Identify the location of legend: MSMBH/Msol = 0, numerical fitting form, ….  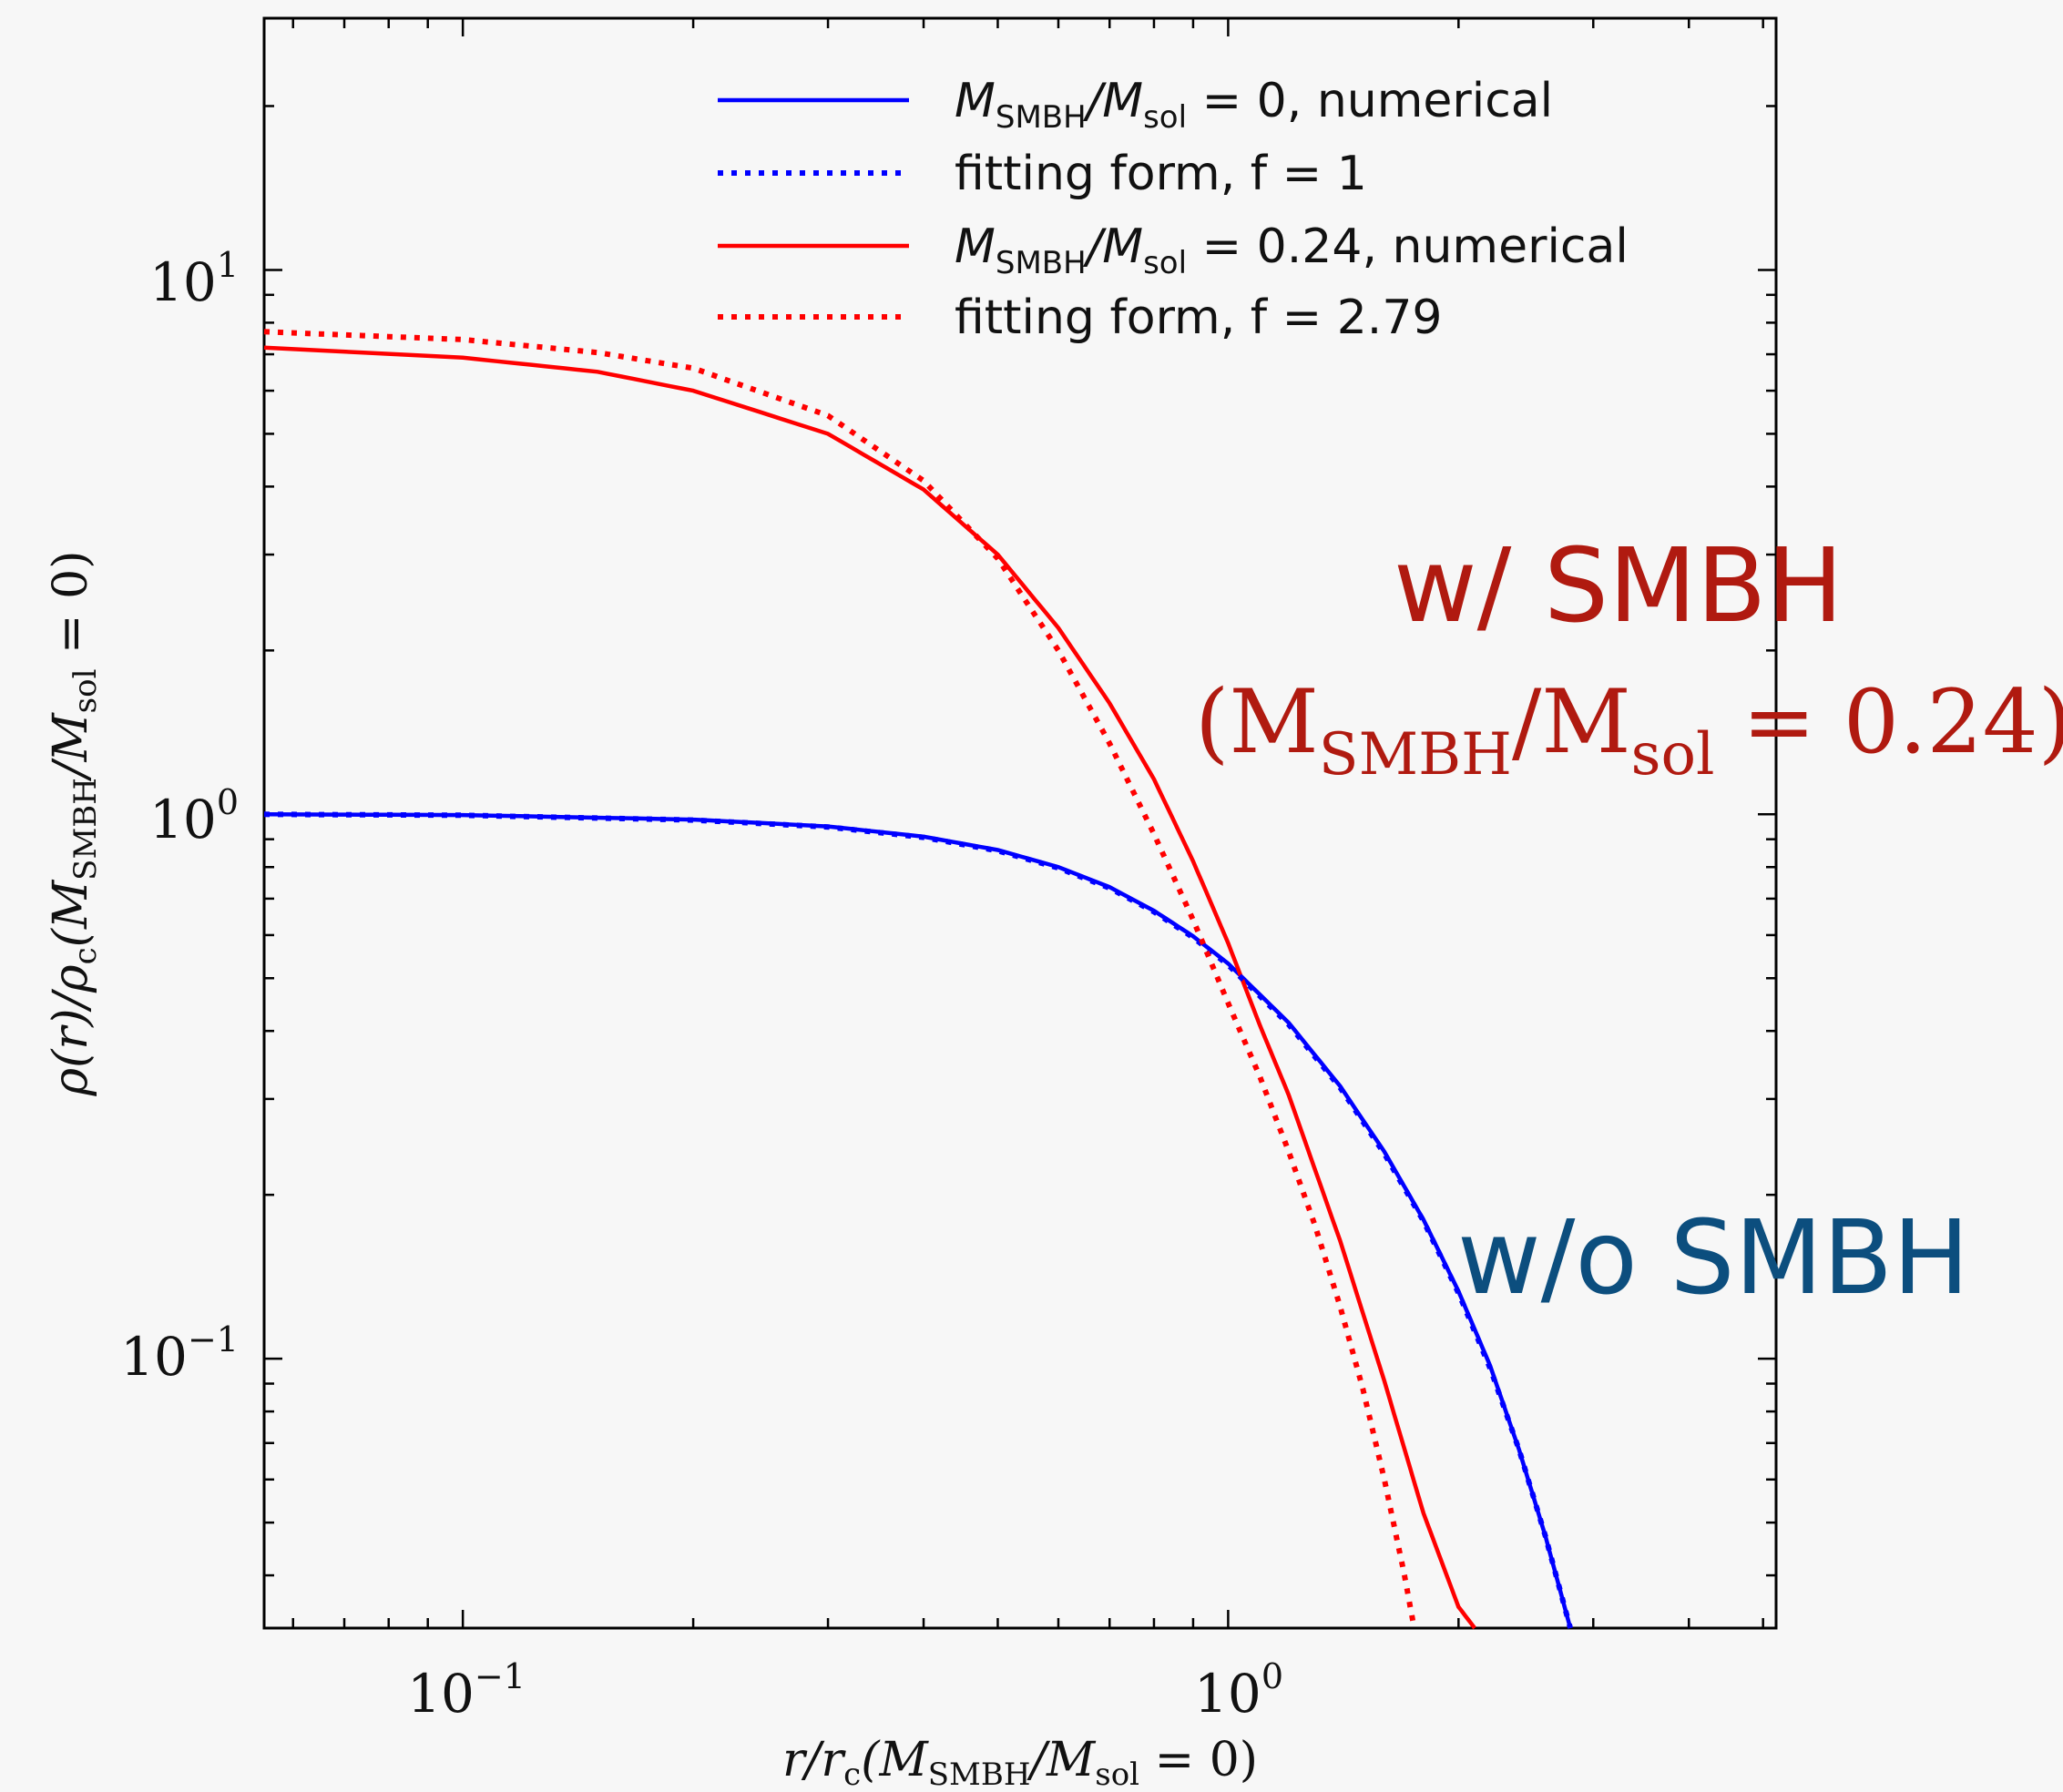
(1173, 210).